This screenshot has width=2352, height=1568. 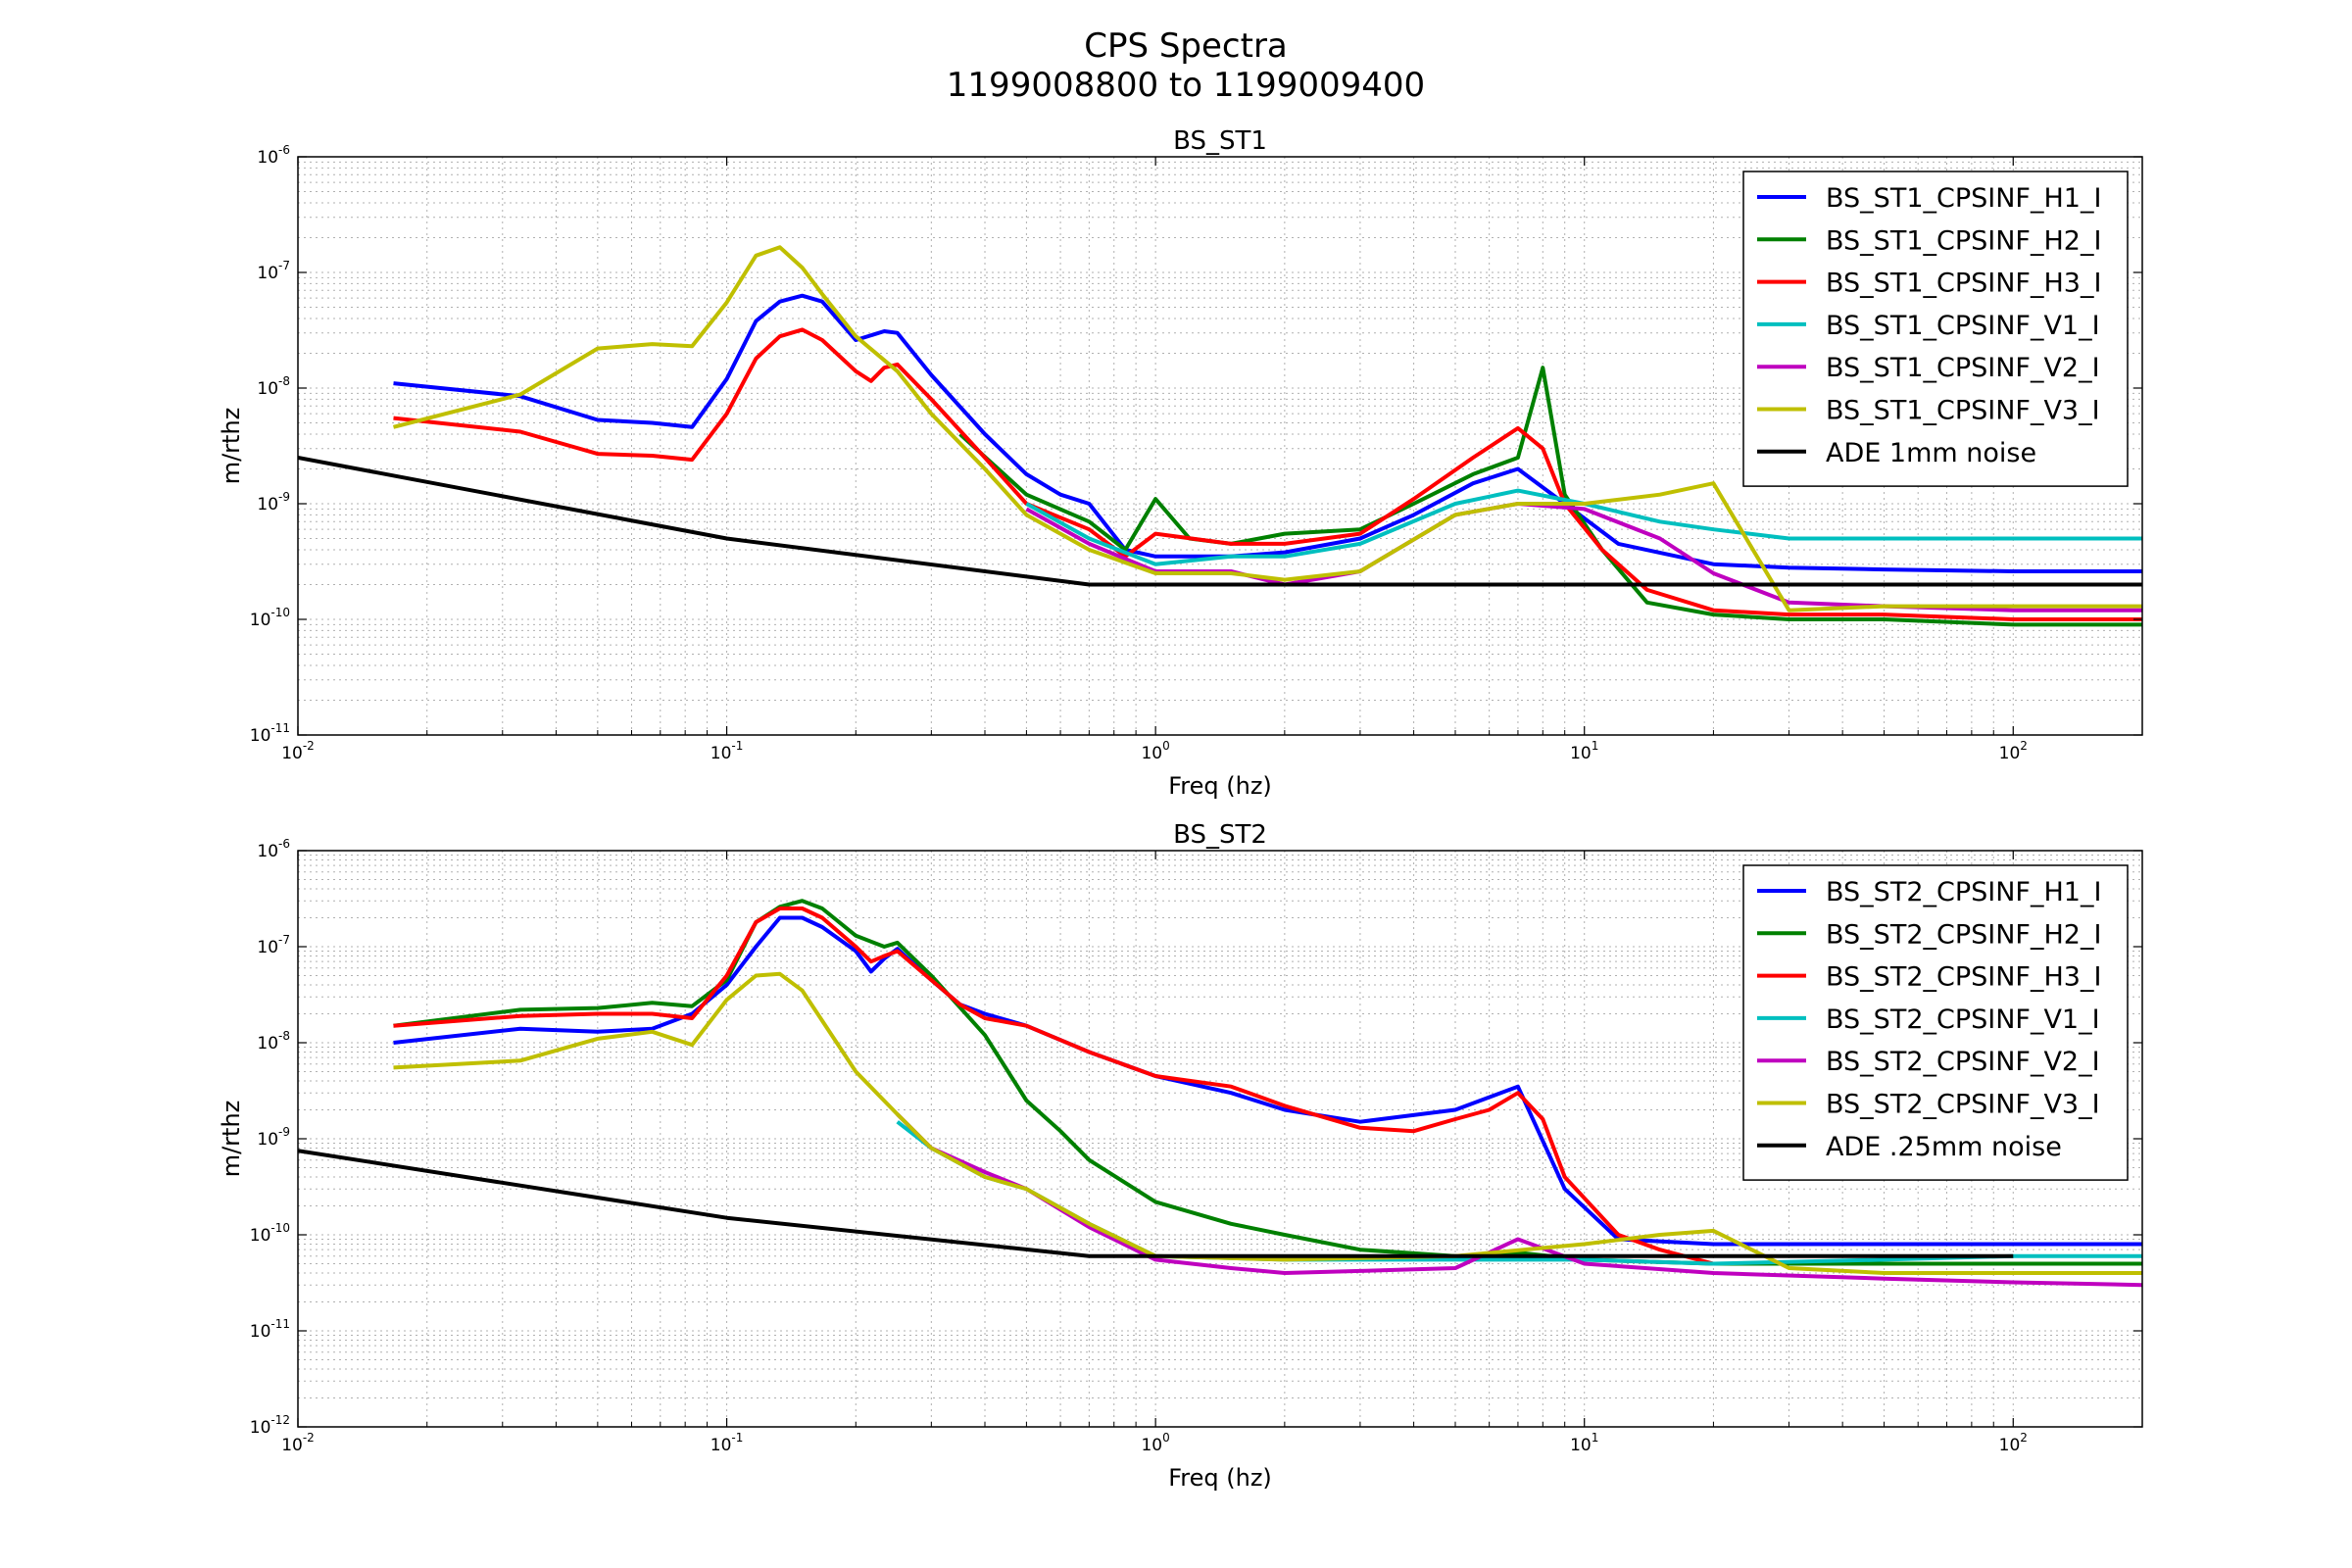 What do you see at coordinates (1963, 977) in the screenshot?
I see `legend-label-bs-st2-cpsinf-h3-i: BS_ST2_CPSINF_H3_I` at bounding box center [1963, 977].